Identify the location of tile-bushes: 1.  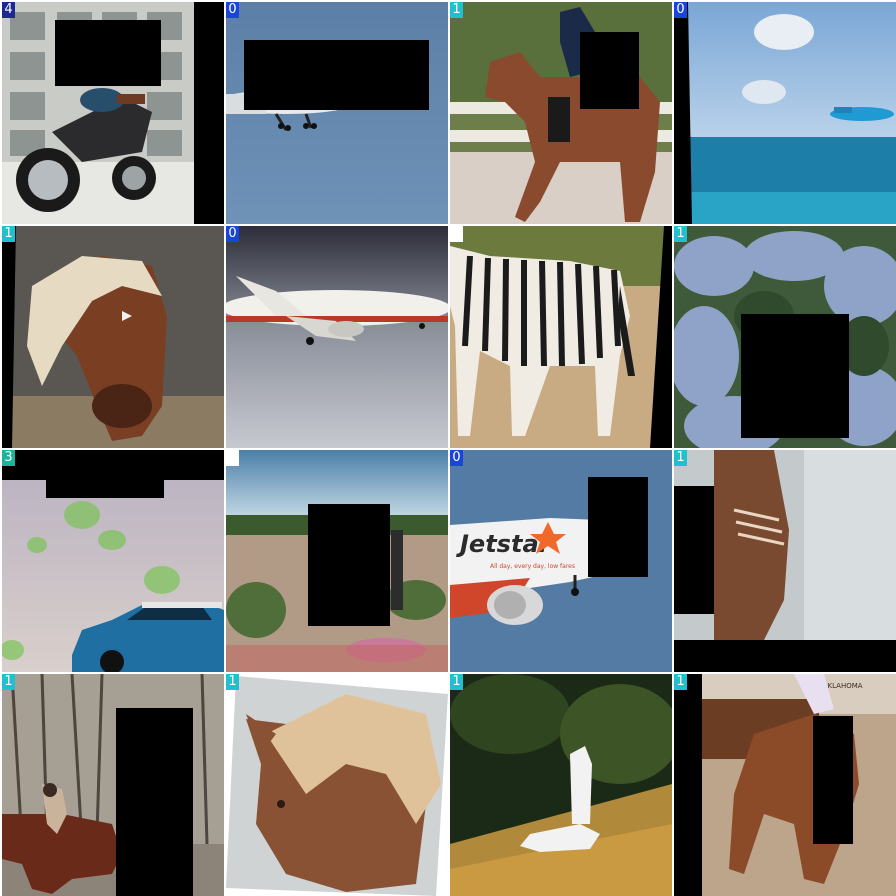
(785, 337).